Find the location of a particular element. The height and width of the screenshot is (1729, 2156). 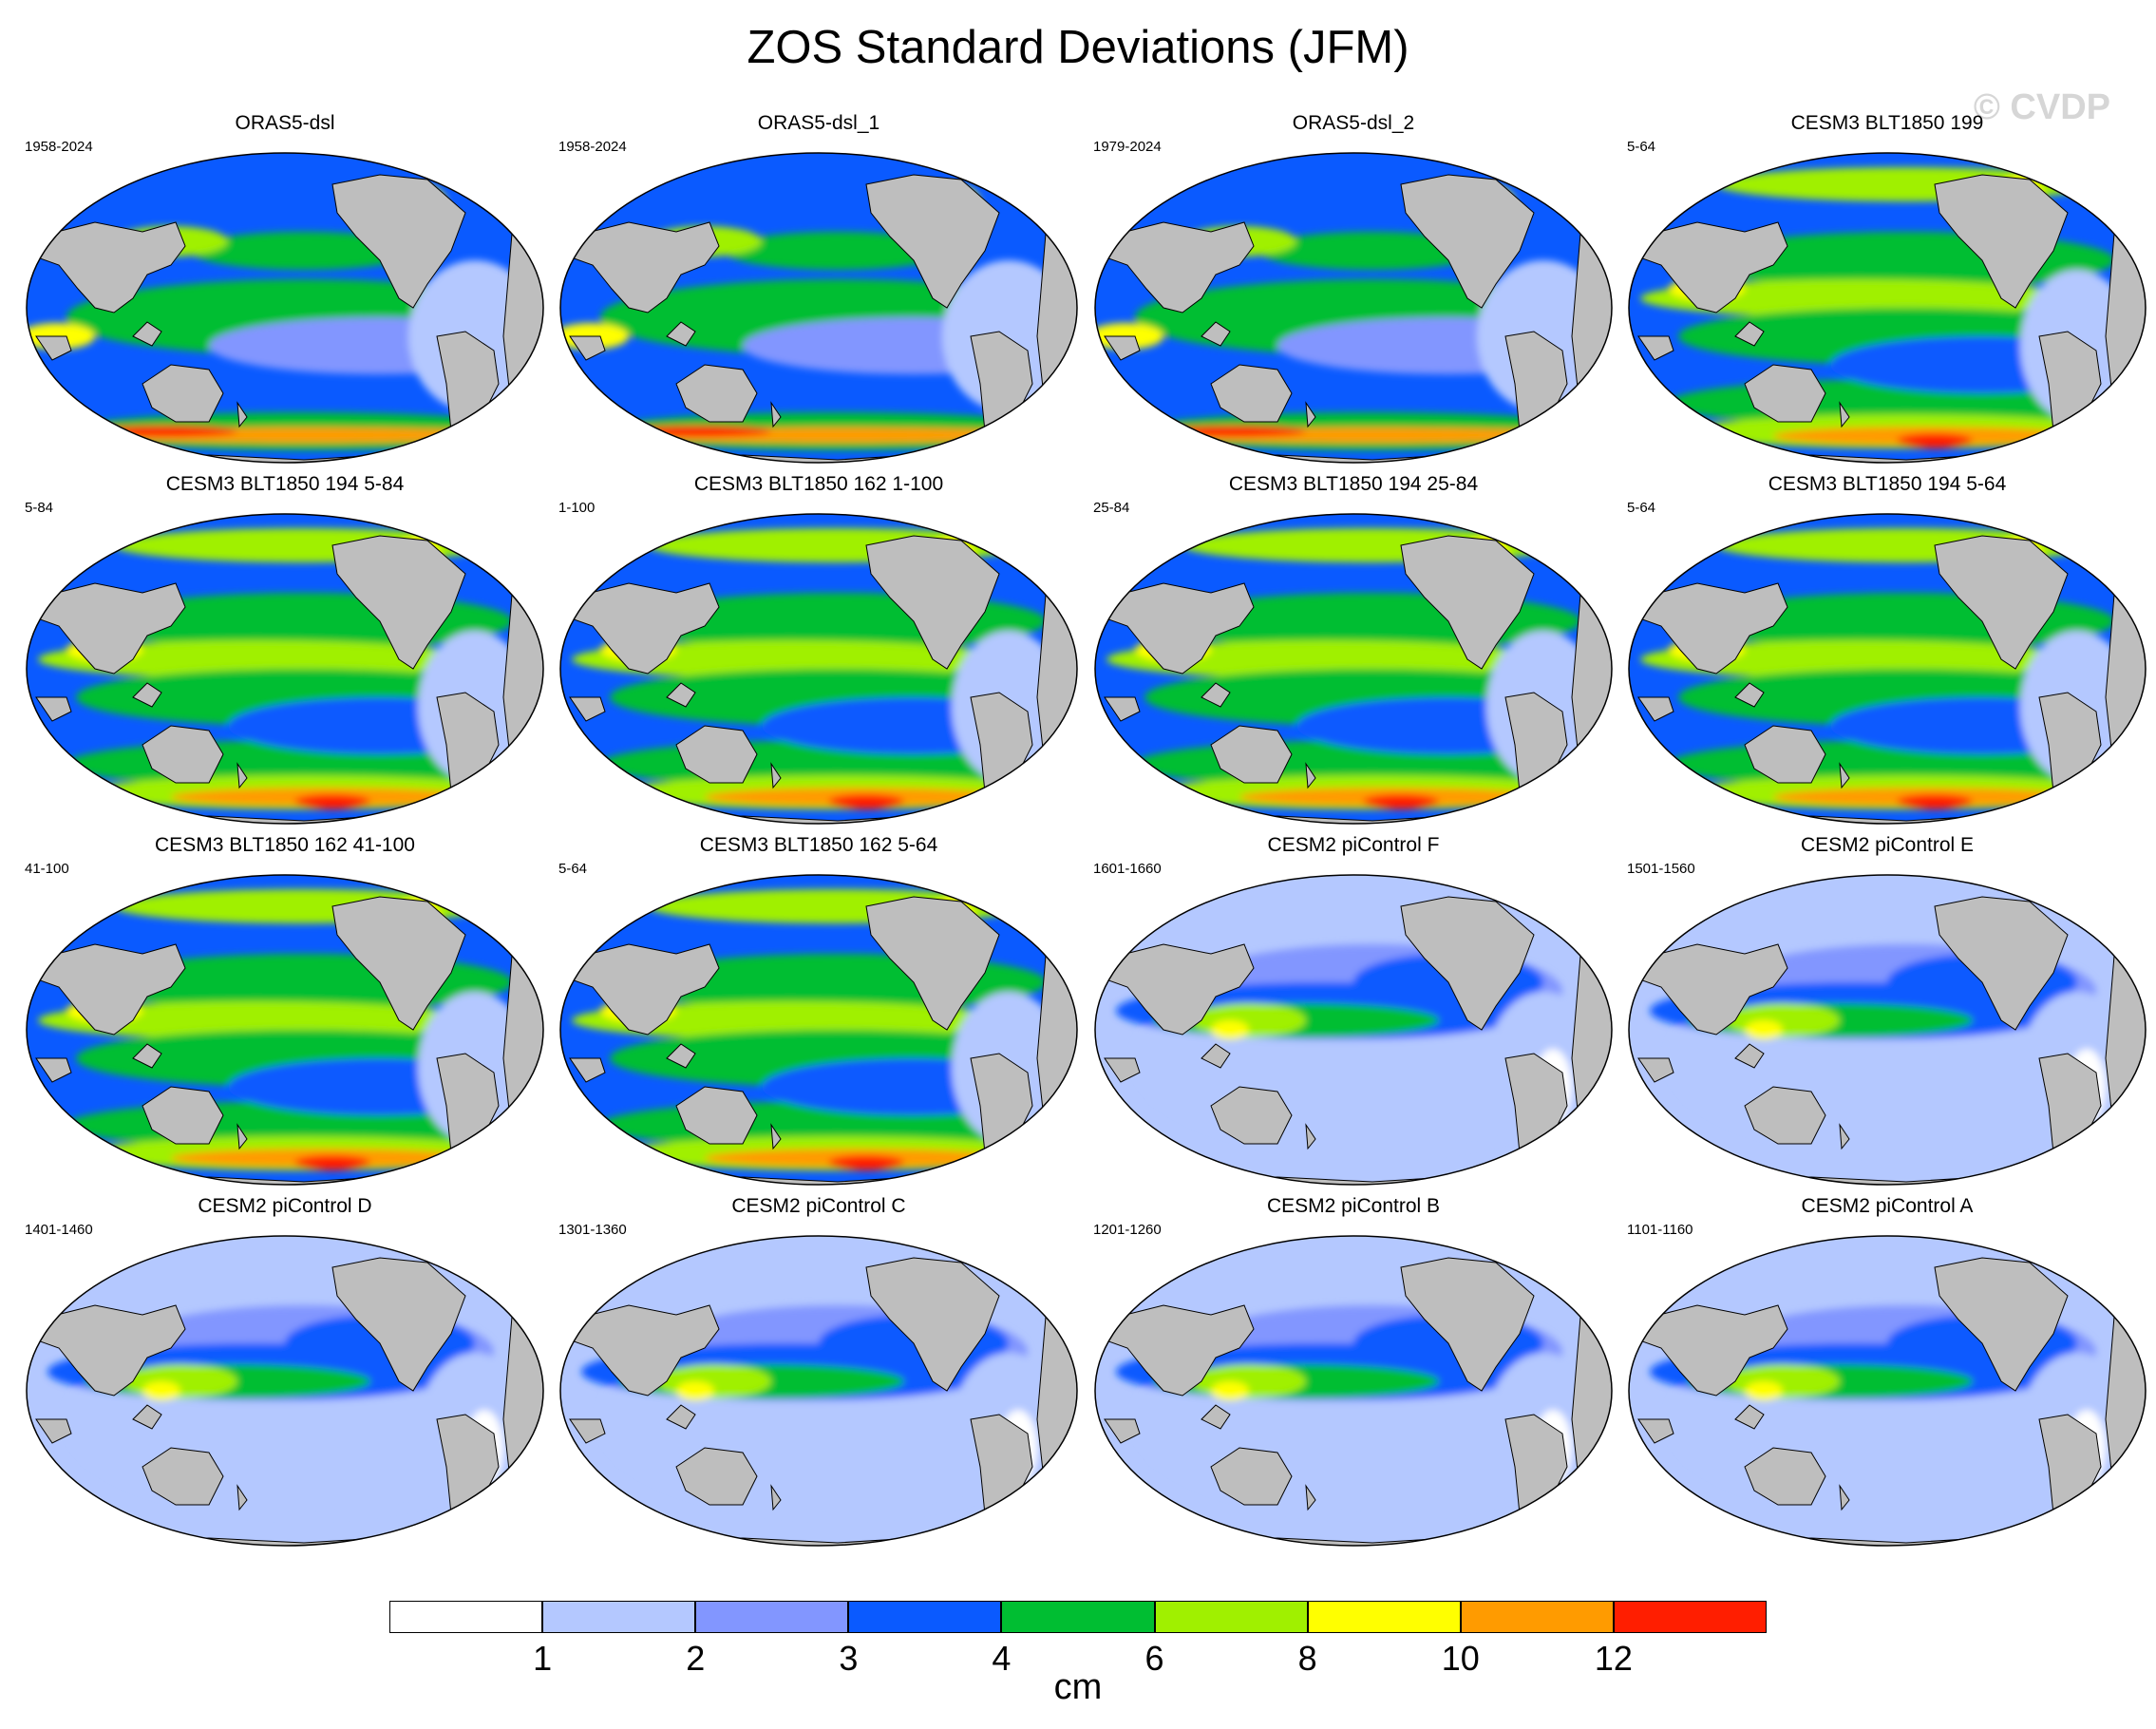

map-panel: CESM3 BLT1850 194 5-84 5-84 is located at coordinates (285, 653).